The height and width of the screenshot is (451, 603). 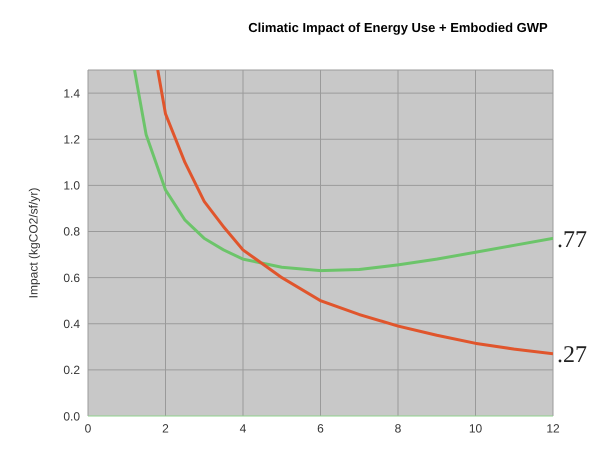 What do you see at coordinates (71, 277) in the screenshot?
I see `y-tick-label: 0.6` at bounding box center [71, 277].